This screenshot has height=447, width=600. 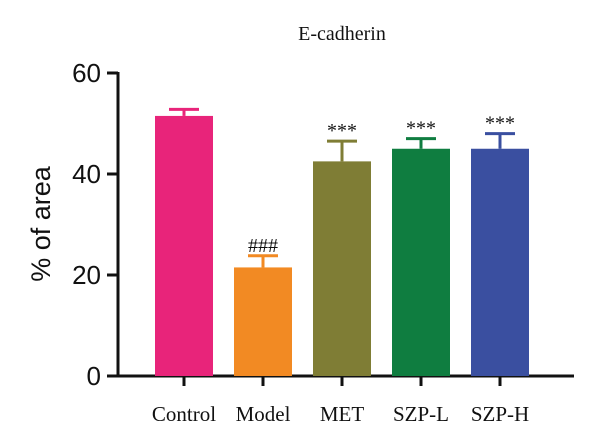 What do you see at coordinates (263, 246) in the screenshot?
I see `significance-label: ###` at bounding box center [263, 246].